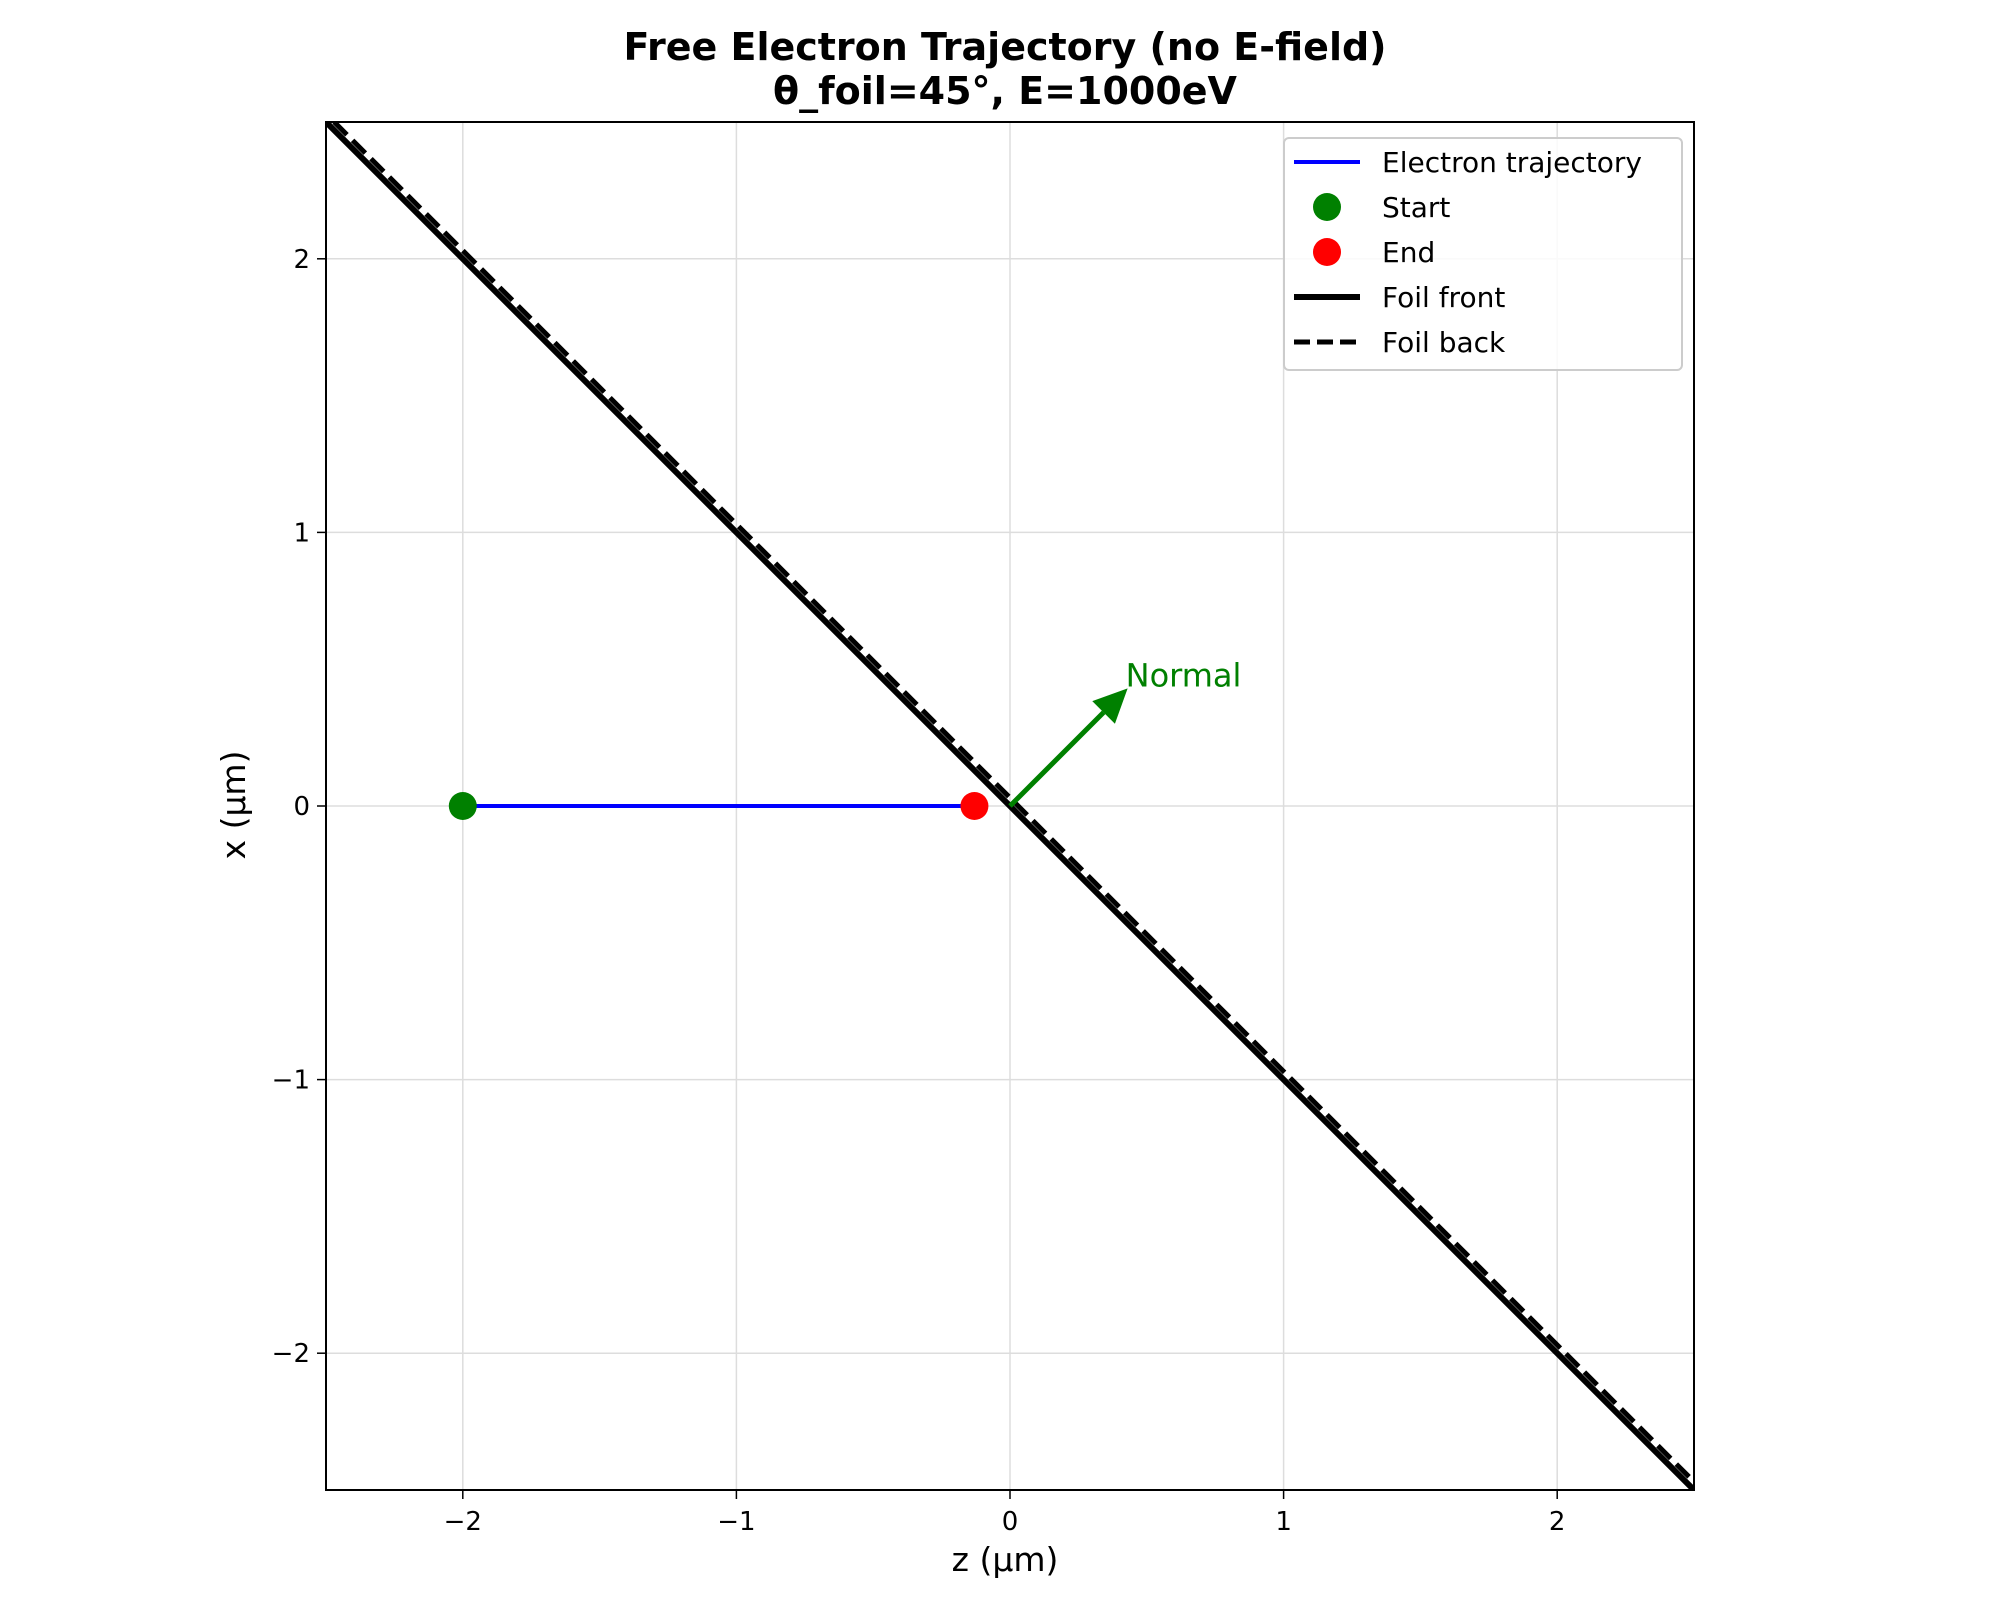 The image size is (2000, 1600). Describe the element at coordinates (1004, 47) in the screenshot. I see `chart-title-line1: Free Electron Trajectory (no E-field)` at that location.